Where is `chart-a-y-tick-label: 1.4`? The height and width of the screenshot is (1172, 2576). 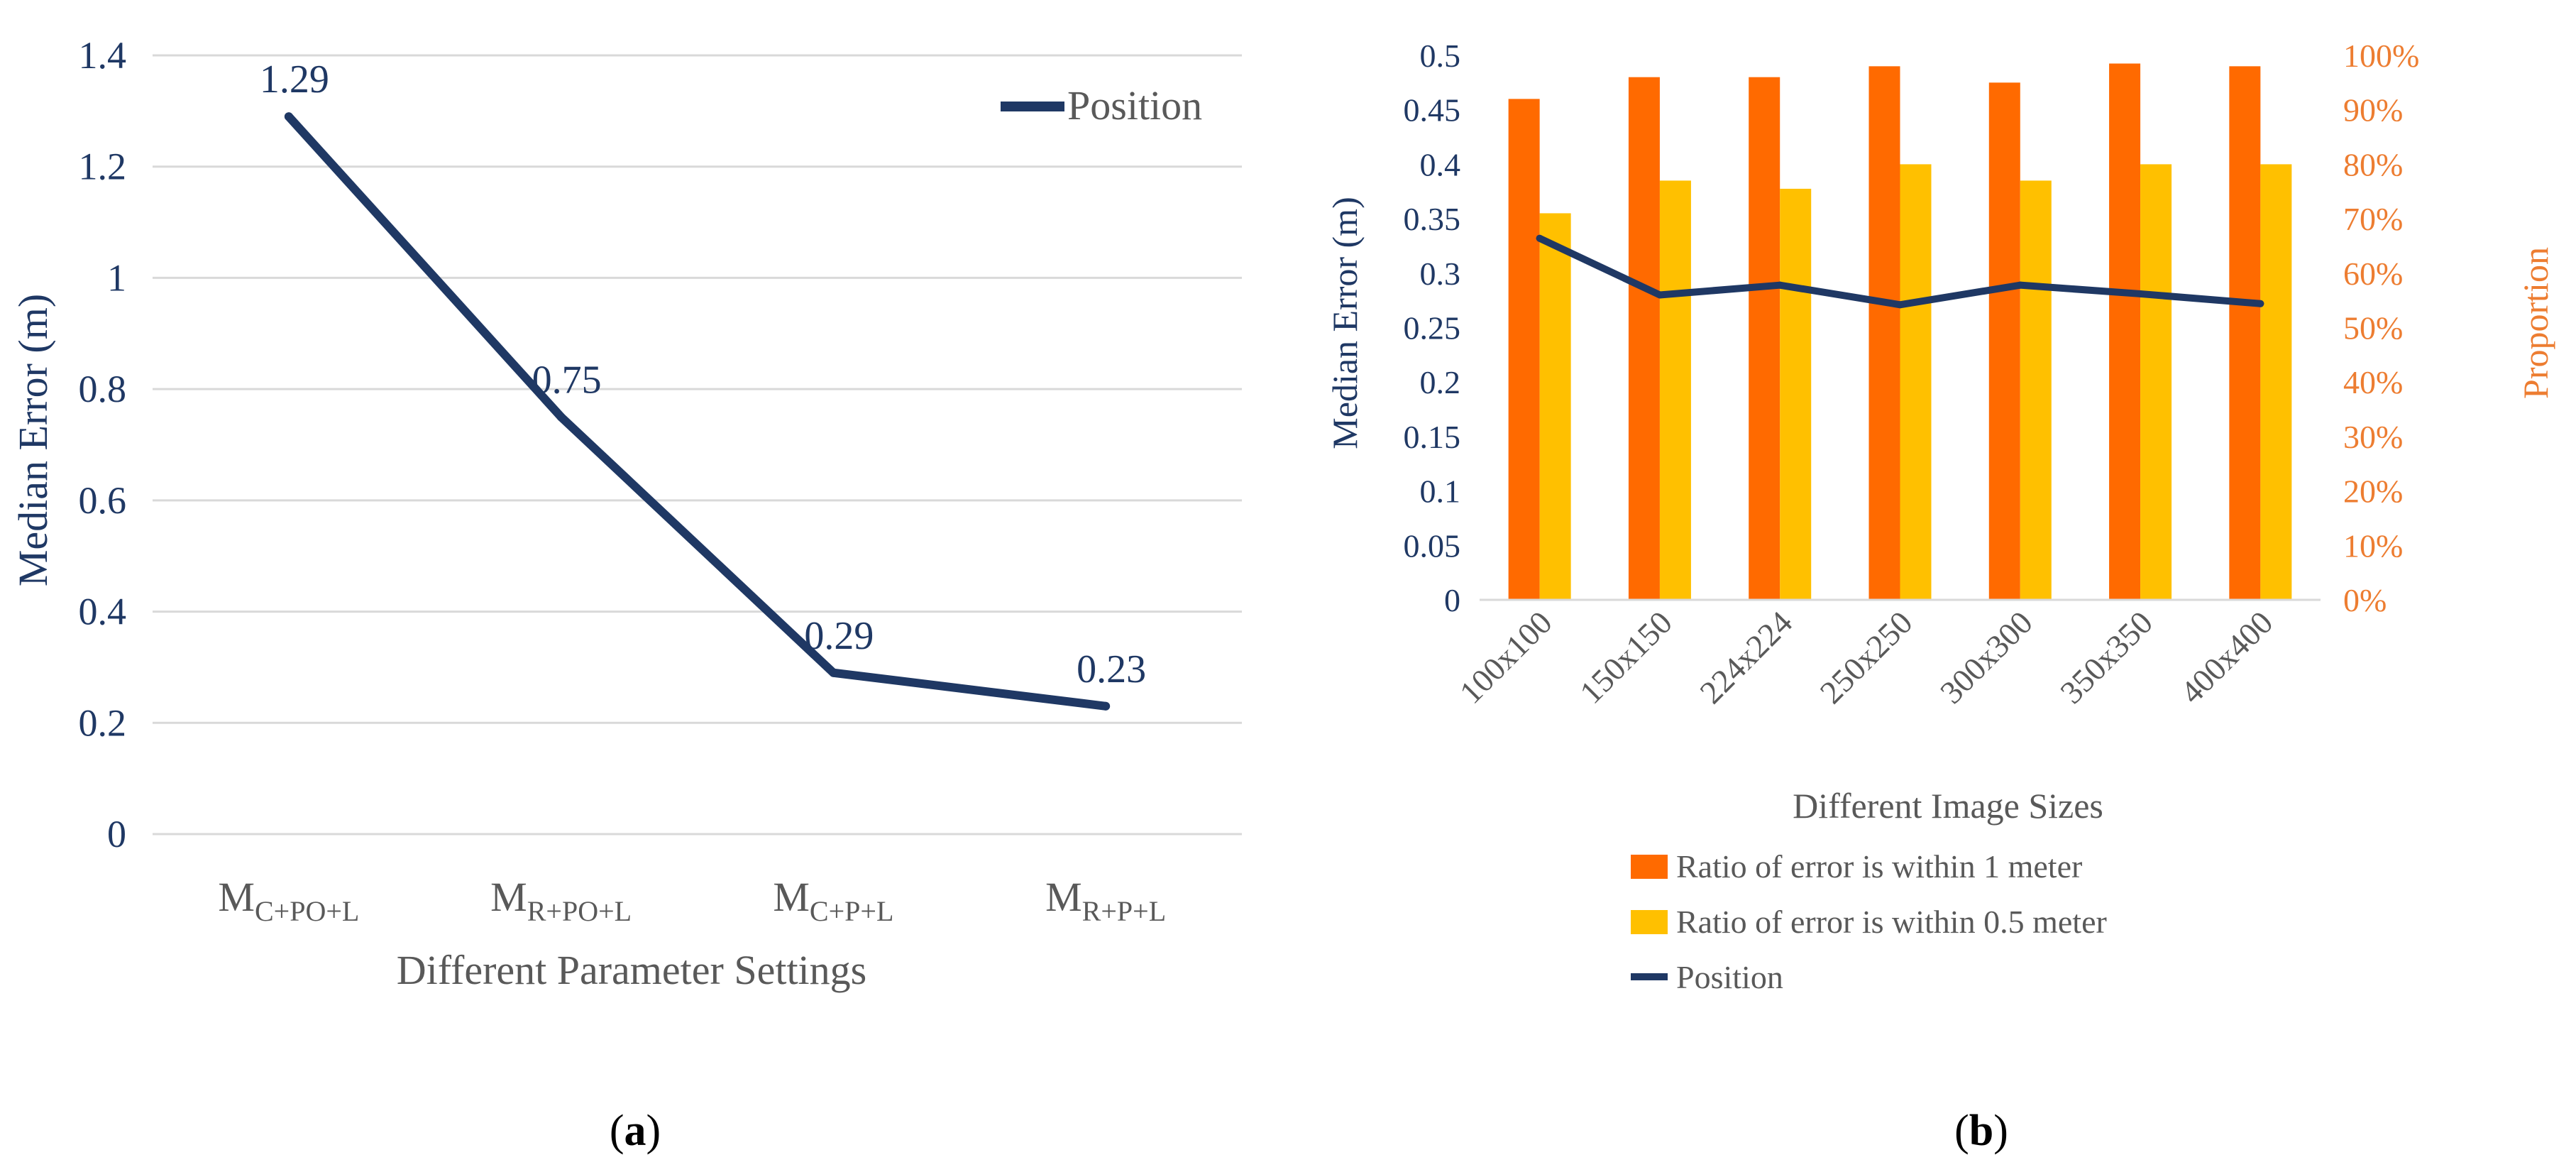
chart-a-y-tick-label: 1.4 is located at coordinates (103, 55).